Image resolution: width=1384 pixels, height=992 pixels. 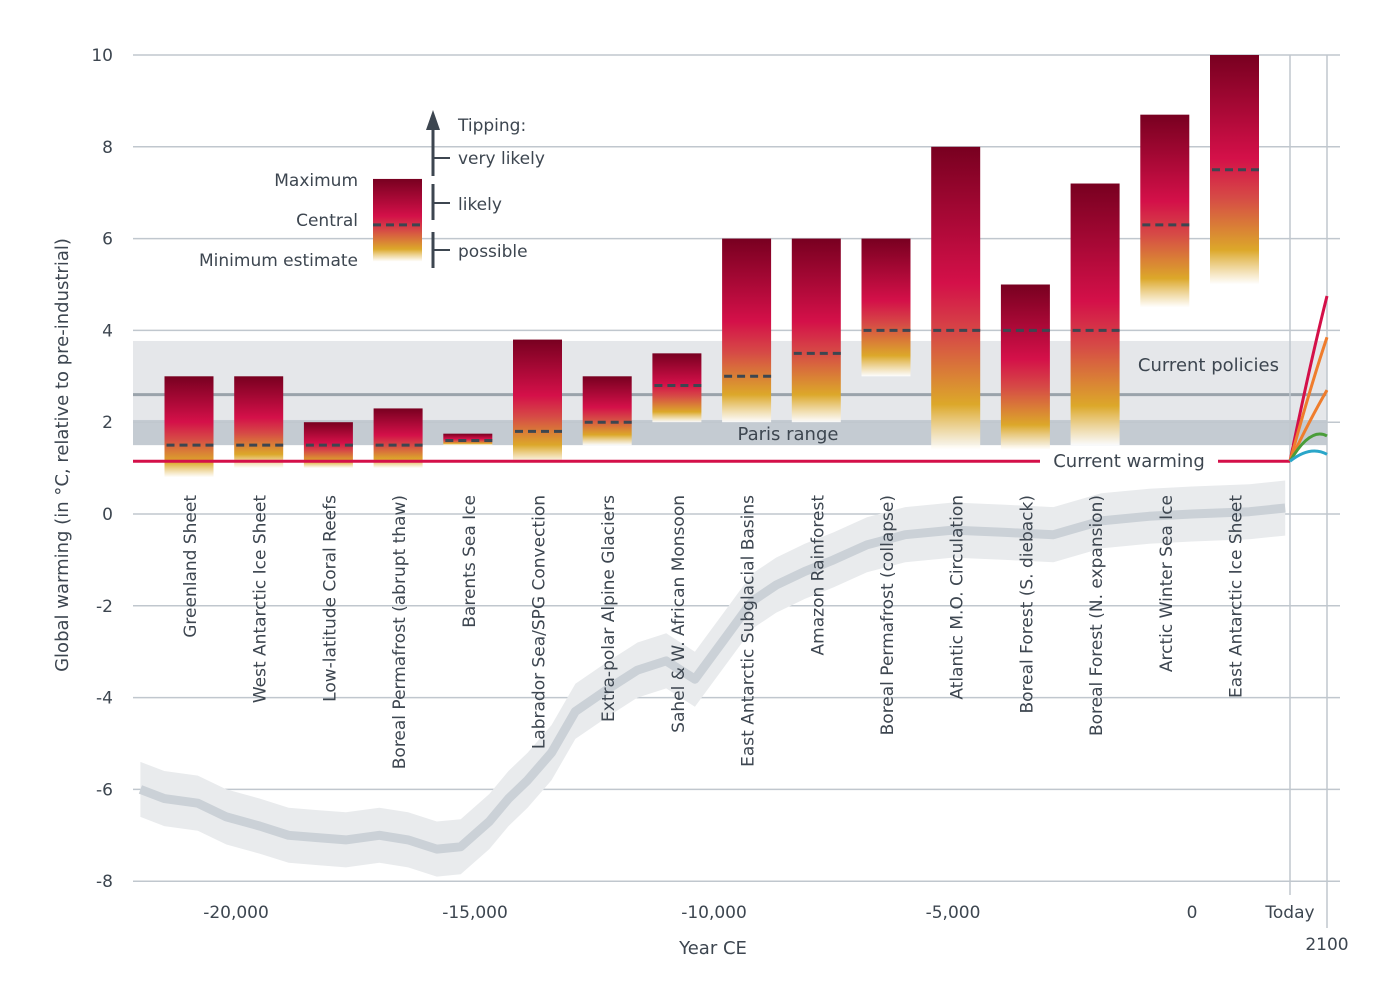 What do you see at coordinates (1289, 913) in the screenshot?
I see `x-tick-today: Today` at bounding box center [1289, 913].